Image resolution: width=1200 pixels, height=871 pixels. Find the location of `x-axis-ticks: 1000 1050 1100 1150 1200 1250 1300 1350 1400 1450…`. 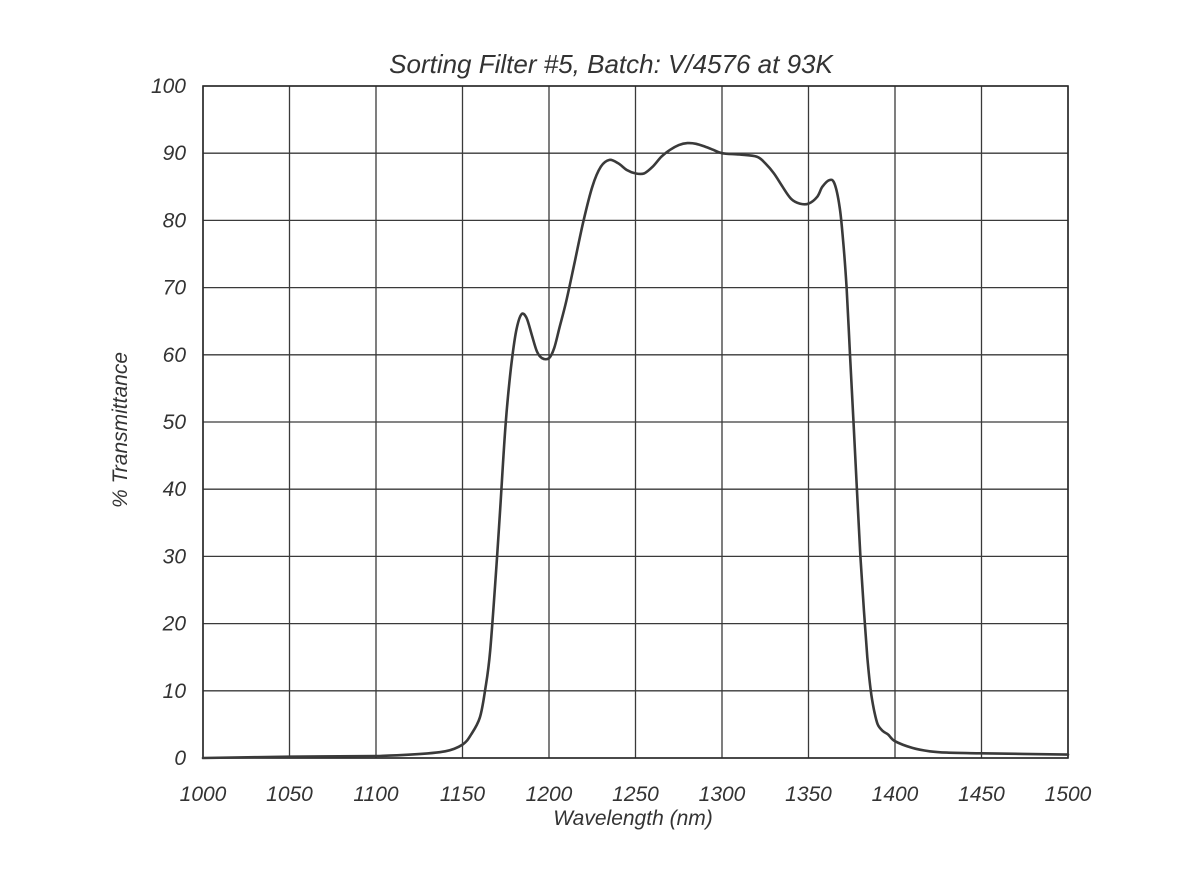

x-axis-ticks: 1000 1050 1100 1150 1200 1250 1300 1350 1400 1450… is located at coordinates (636, 794).